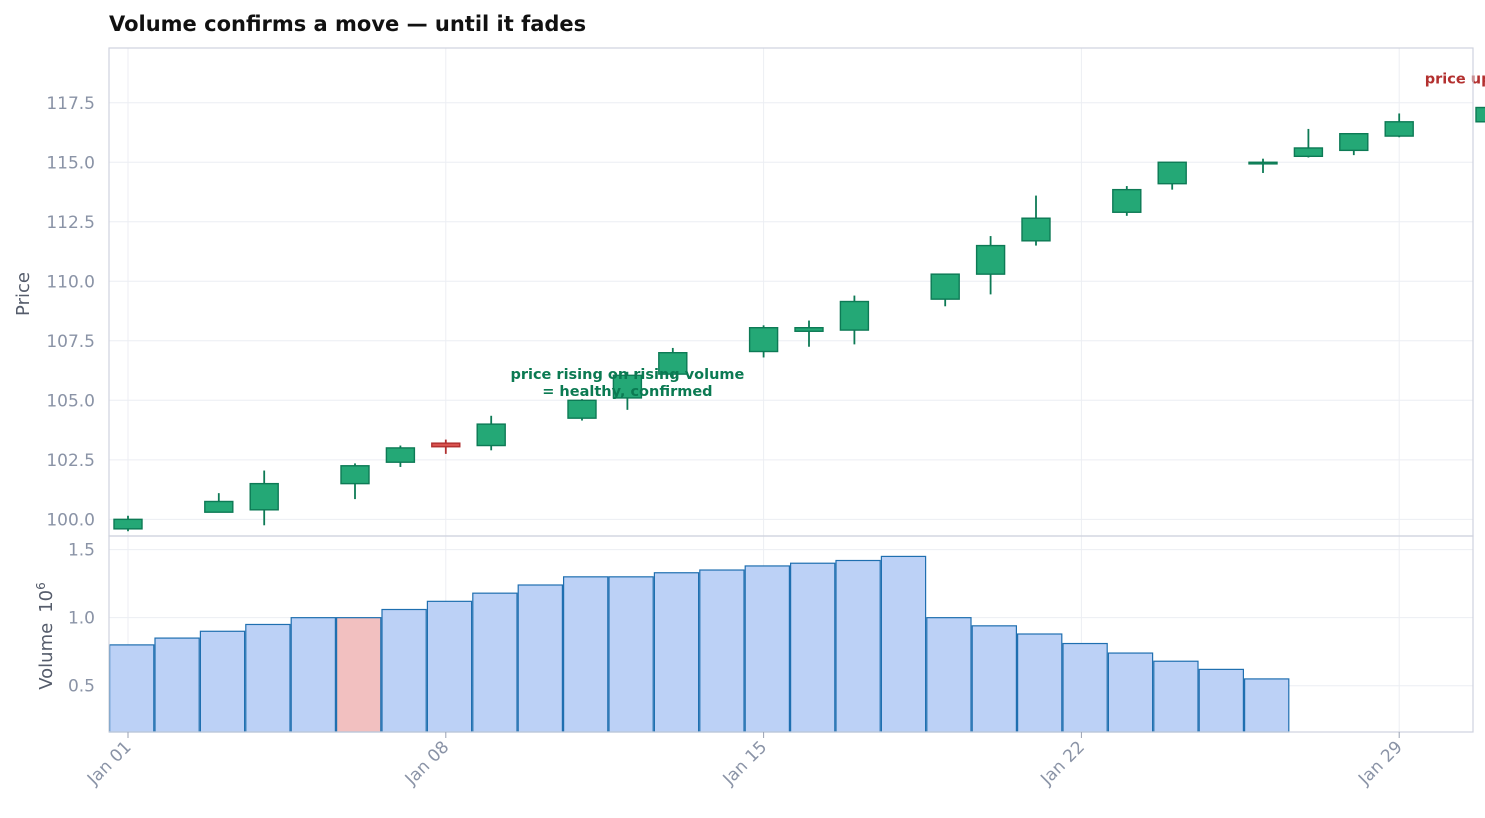  I want to click on x-tick-label-4: Jan 29, so click(1380, 763).